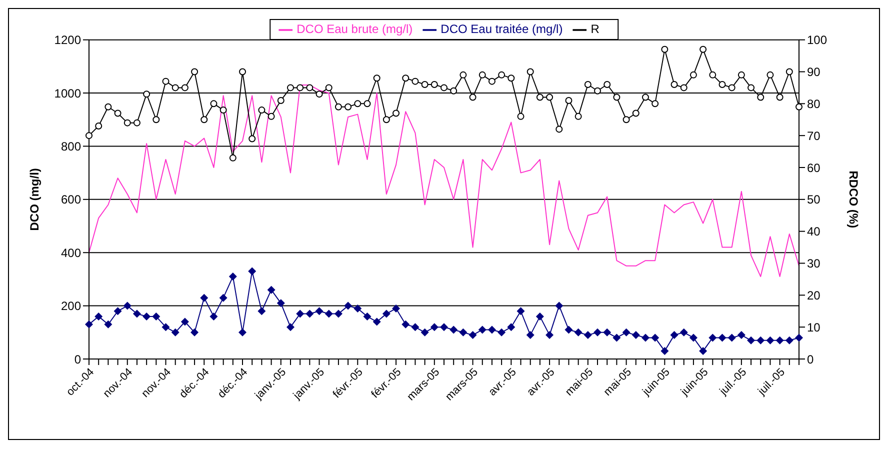 The width and height of the screenshot is (890, 450). What do you see at coordinates (71, 306) in the screenshot?
I see `y-tick-label: 200` at bounding box center [71, 306].